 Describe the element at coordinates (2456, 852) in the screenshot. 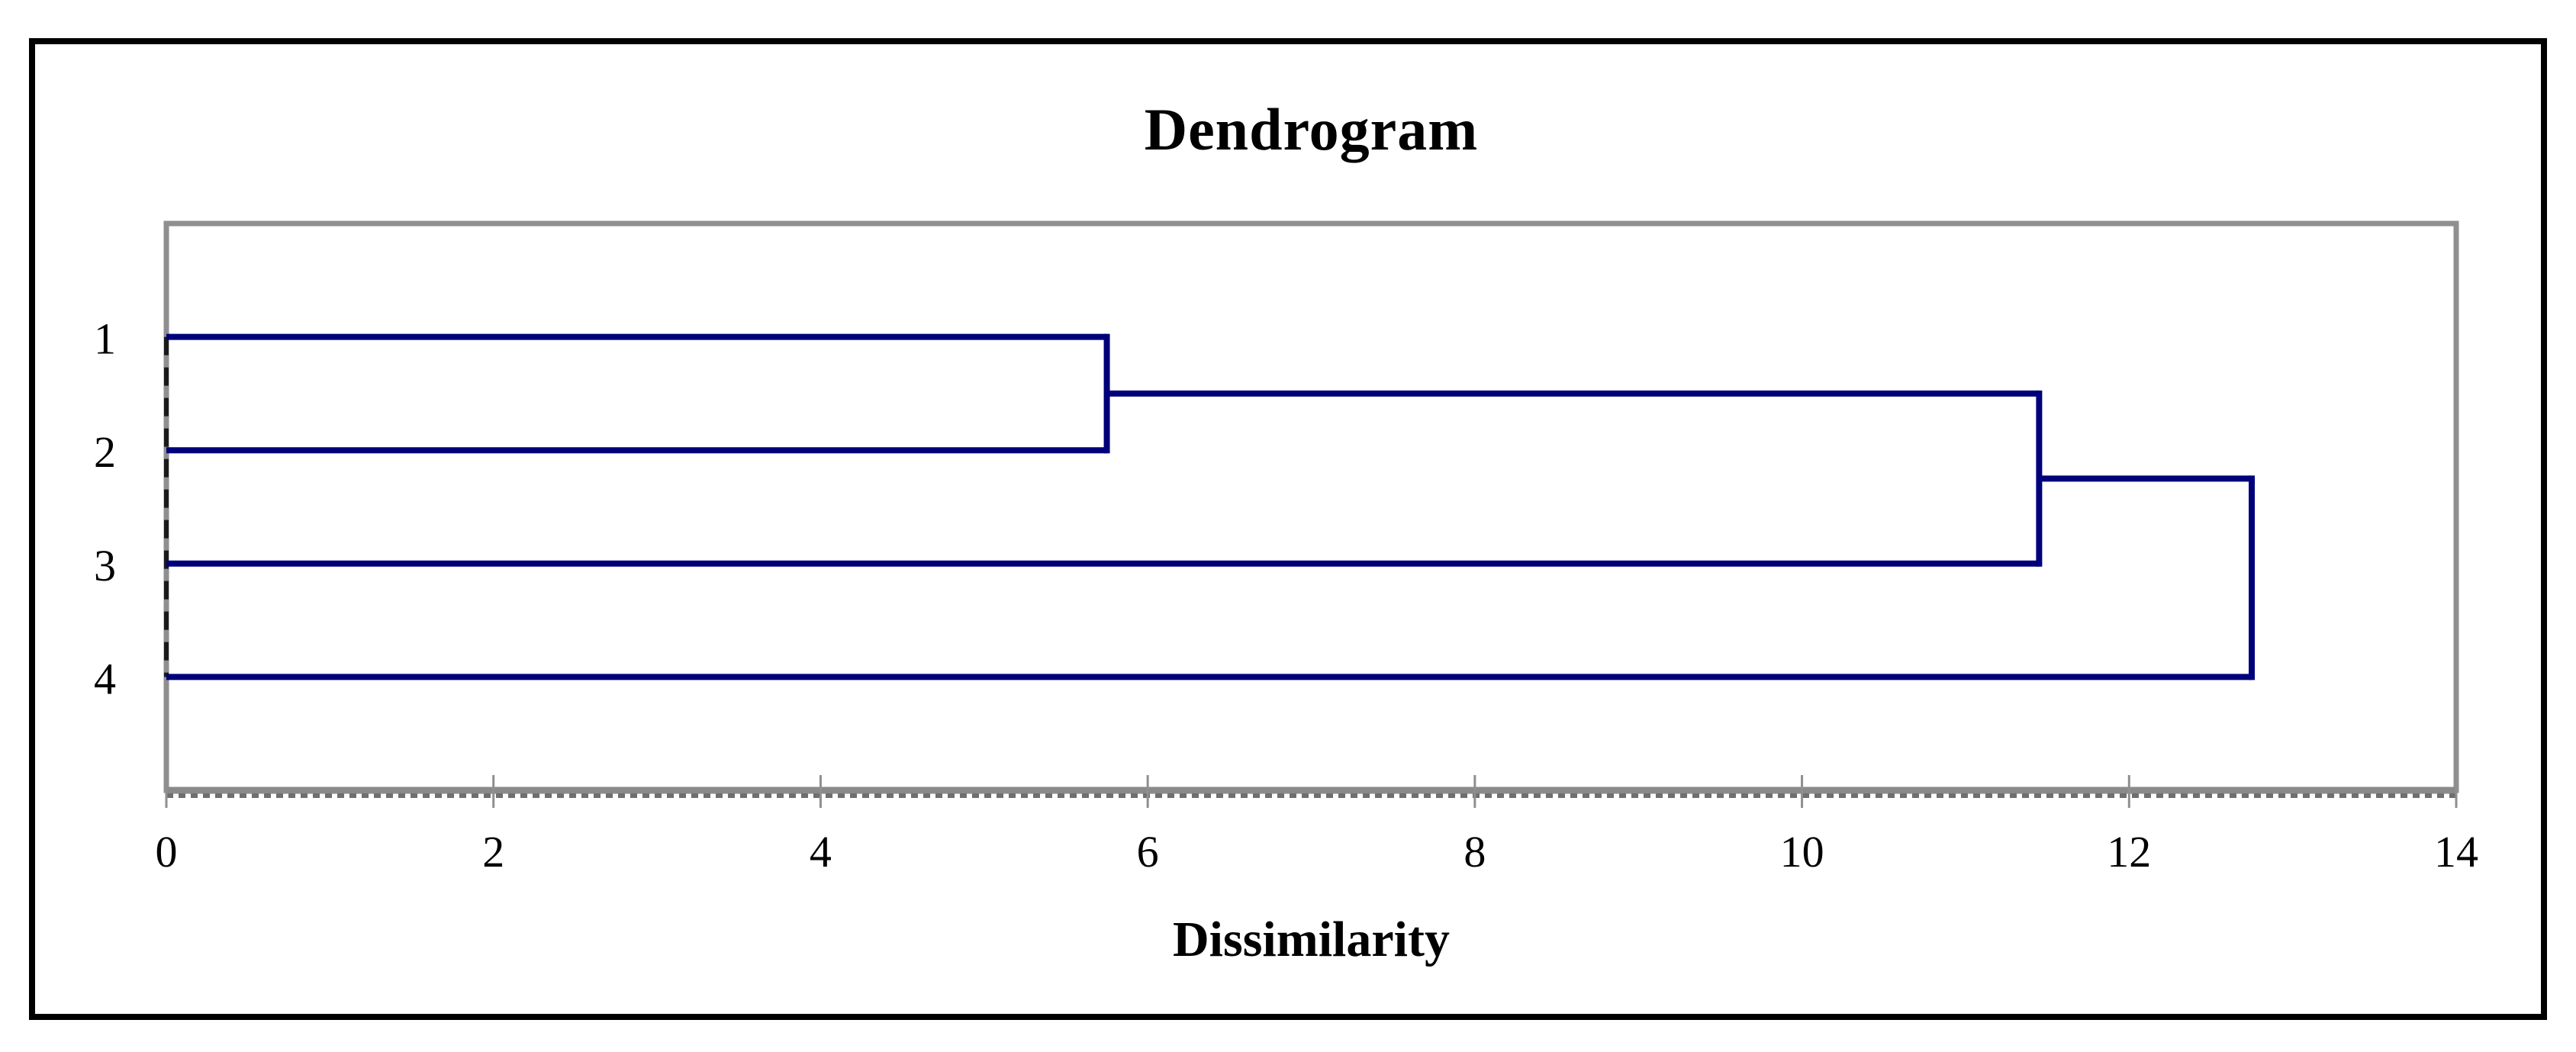

I see `x-axis-tick-label: 14` at that location.